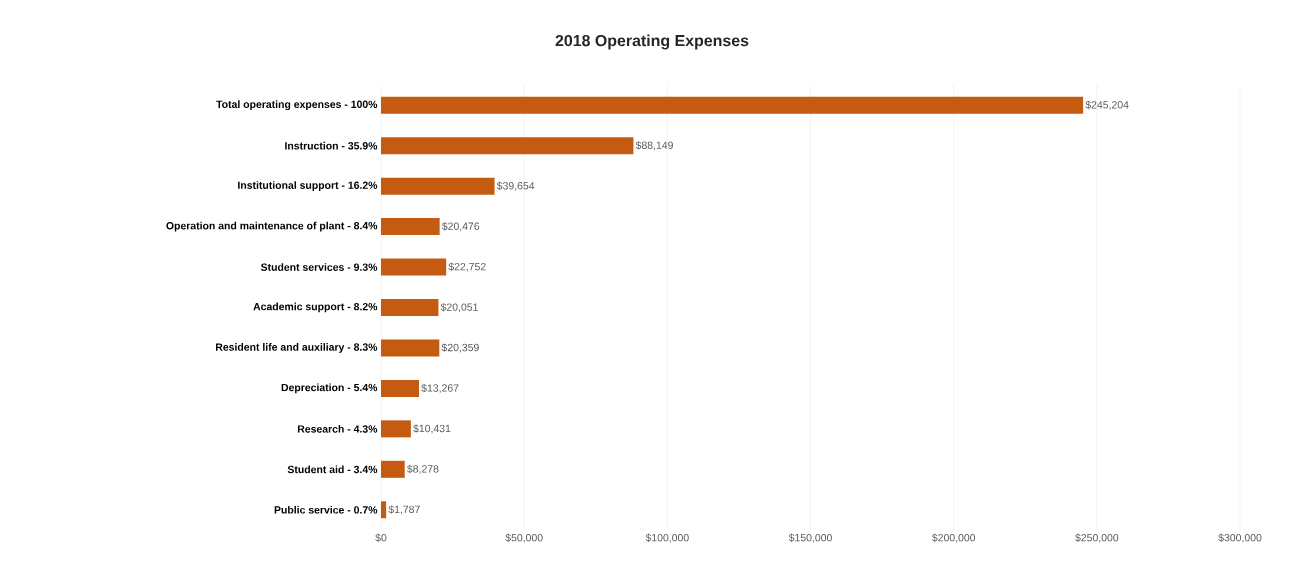  Describe the element at coordinates (381, 537) in the screenshot. I see `x-tick-label: $0` at that location.